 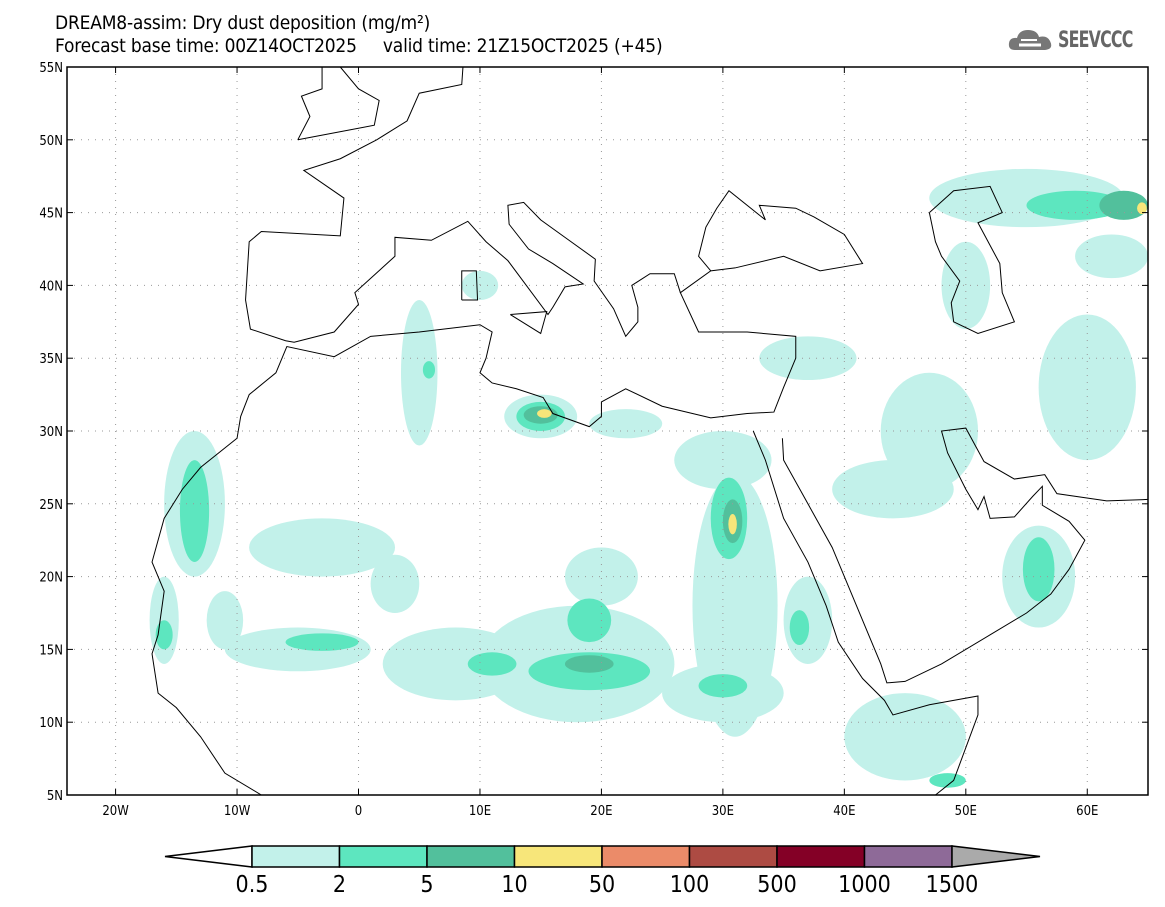 I want to click on colorbar-label: 50, so click(x=602, y=885).